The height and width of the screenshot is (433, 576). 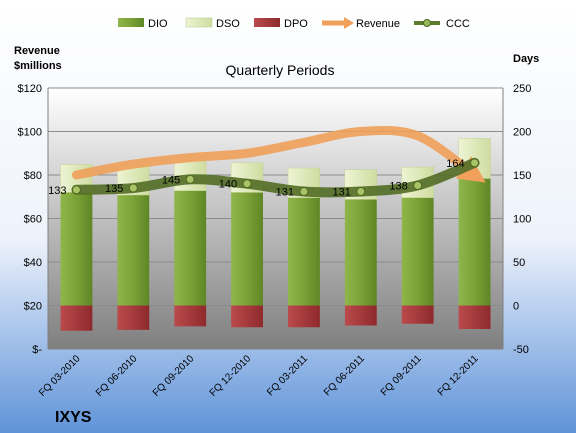 What do you see at coordinates (30, 89) in the screenshot?
I see `left-tick-label: $120` at bounding box center [30, 89].